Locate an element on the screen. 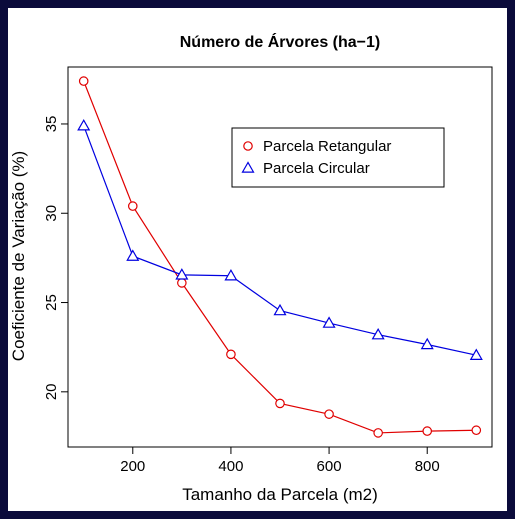 The height and width of the screenshot is (519, 515). x-tick-label: 400 is located at coordinates (230, 466).